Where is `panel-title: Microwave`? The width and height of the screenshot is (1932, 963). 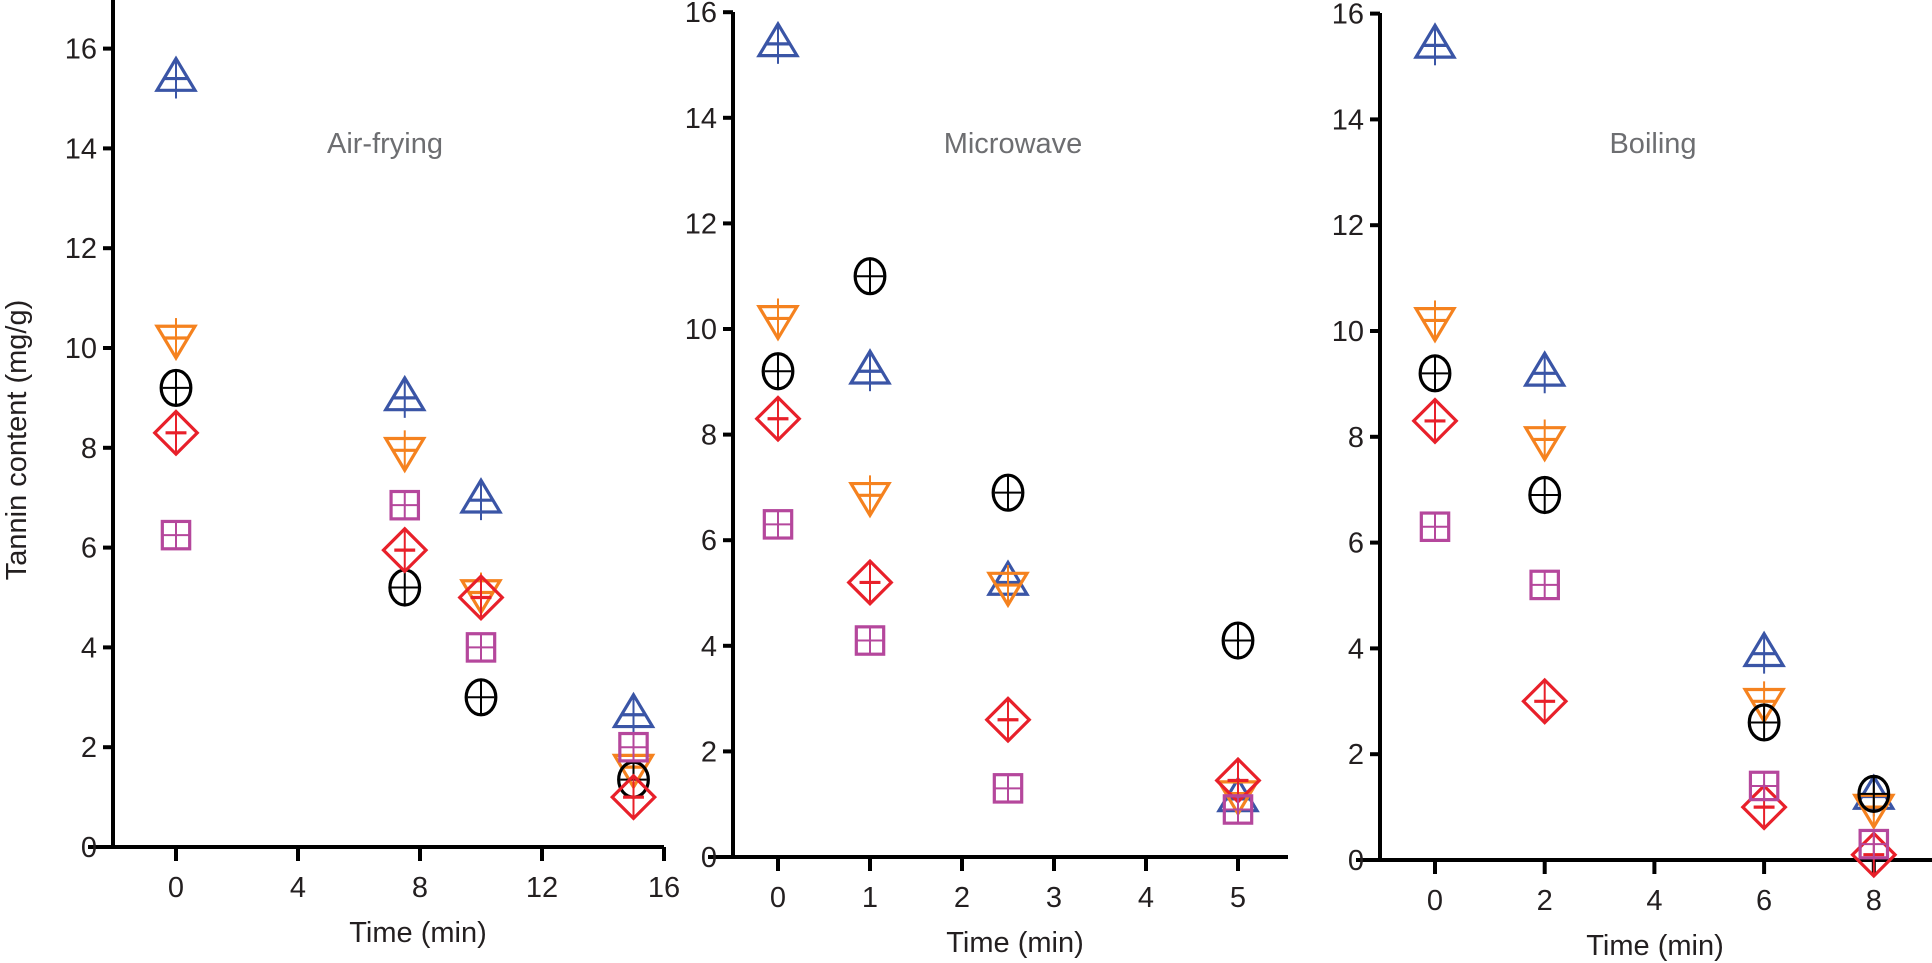 panel-title: Microwave is located at coordinates (1013, 144).